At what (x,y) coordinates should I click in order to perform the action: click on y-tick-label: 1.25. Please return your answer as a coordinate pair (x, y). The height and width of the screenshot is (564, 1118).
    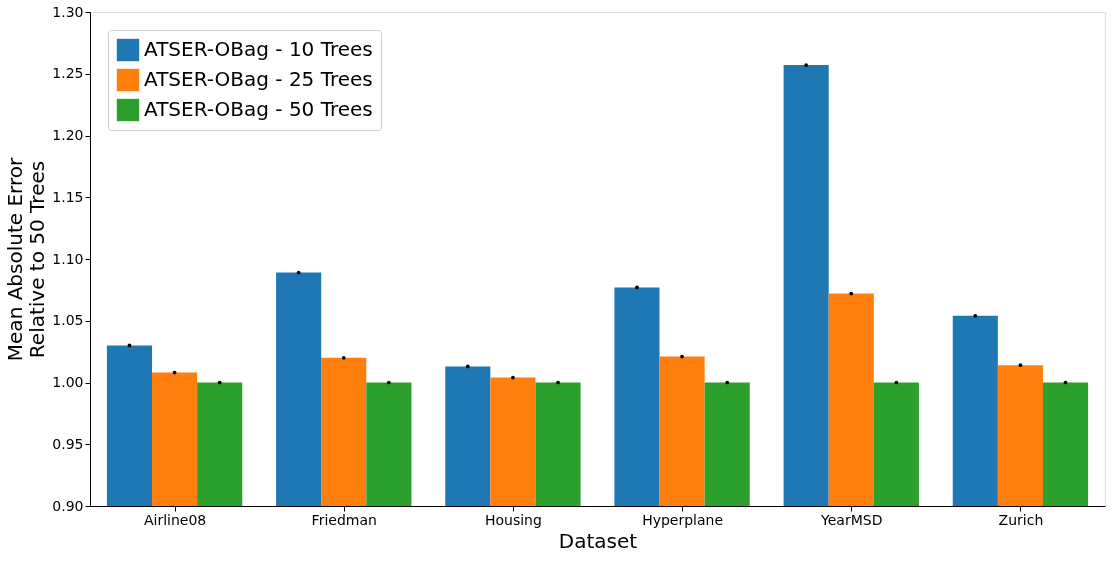
    Looking at the image, I should click on (68, 73).